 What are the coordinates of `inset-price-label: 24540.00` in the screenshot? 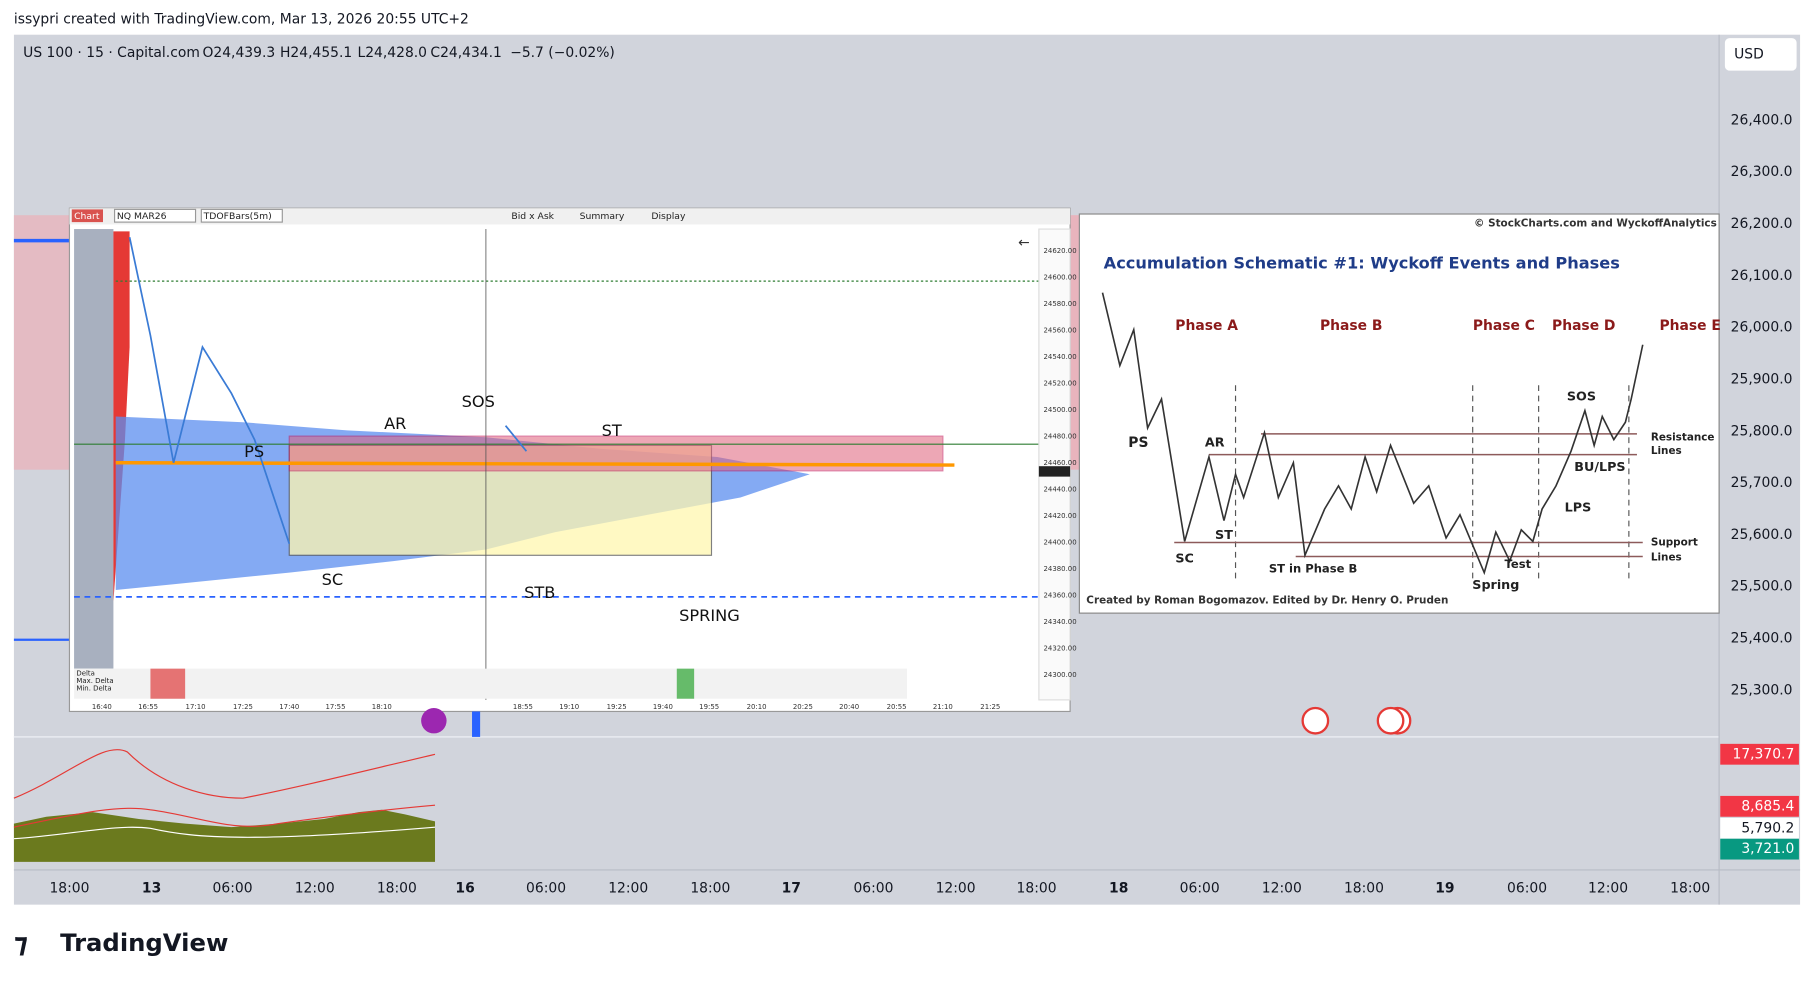 It's located at (1060, 357).